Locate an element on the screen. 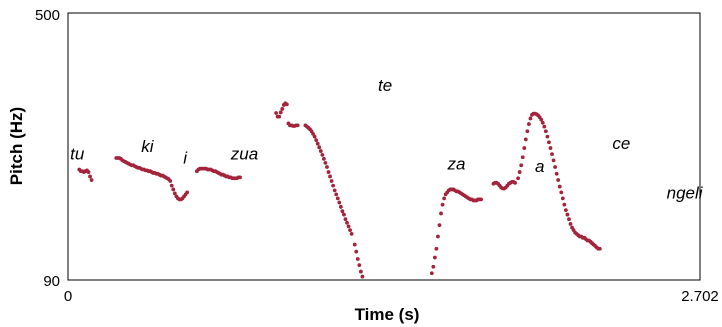 The width and height of the screenshot is (722, 327). y-tick-label-top: 500 is located at coordinates (47, 15).